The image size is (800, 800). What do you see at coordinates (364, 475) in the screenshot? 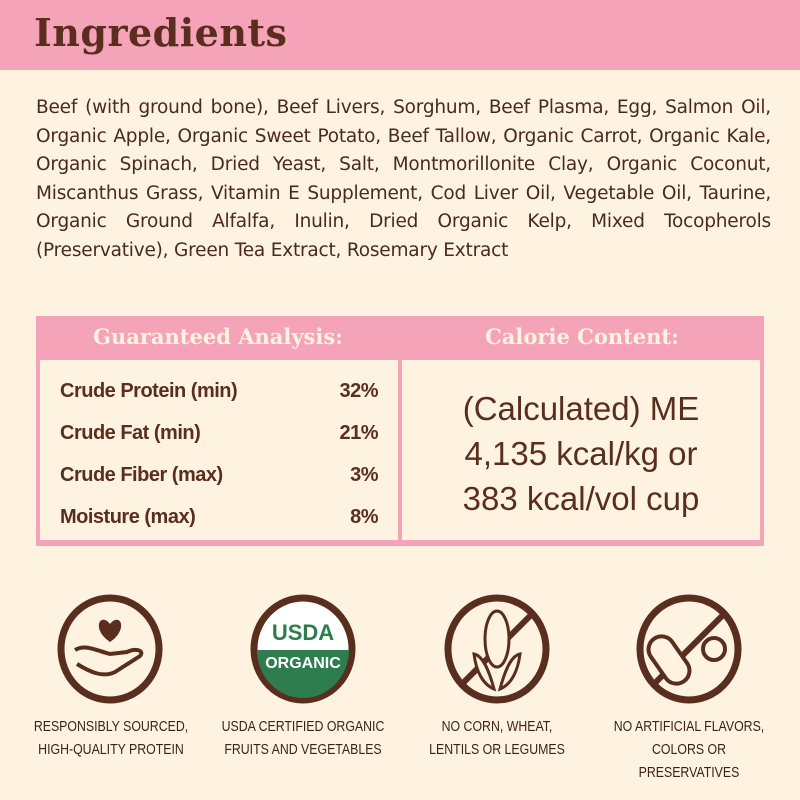
I see `row-value: 3%` at bounding box center [364, 475].